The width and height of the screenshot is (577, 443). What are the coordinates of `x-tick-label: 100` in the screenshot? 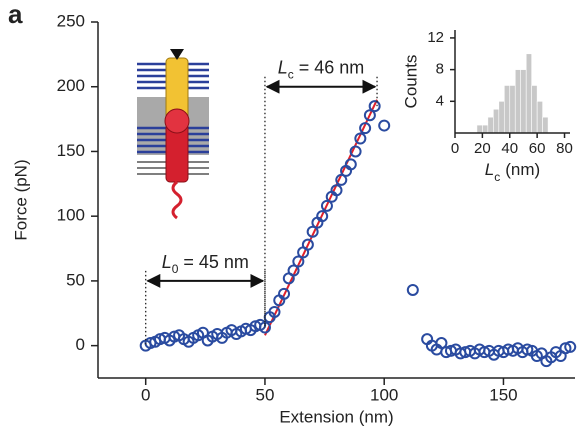 It's located at (384, 394).